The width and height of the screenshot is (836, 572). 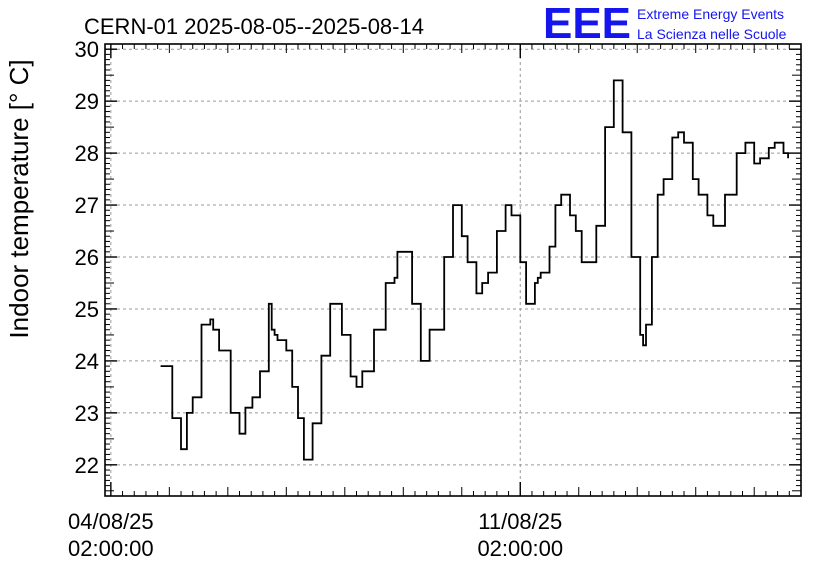 I want to click on y-tick-label: 23, so click(x=87, y=413).